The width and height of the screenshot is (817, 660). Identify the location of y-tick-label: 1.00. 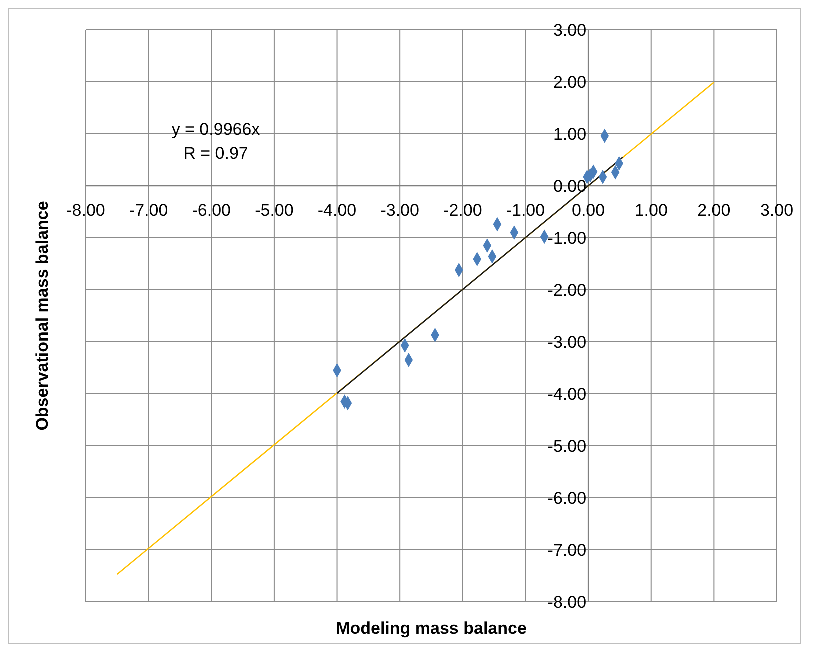
(570, 134).